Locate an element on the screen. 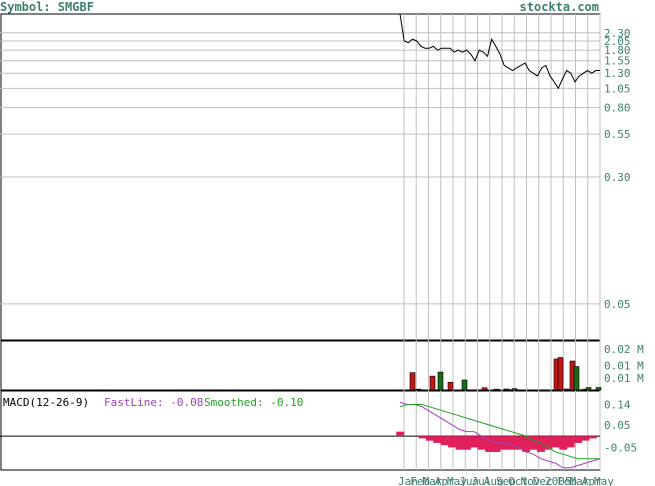  price-tick-label: 1.05 is located at coordinates (617, 88).